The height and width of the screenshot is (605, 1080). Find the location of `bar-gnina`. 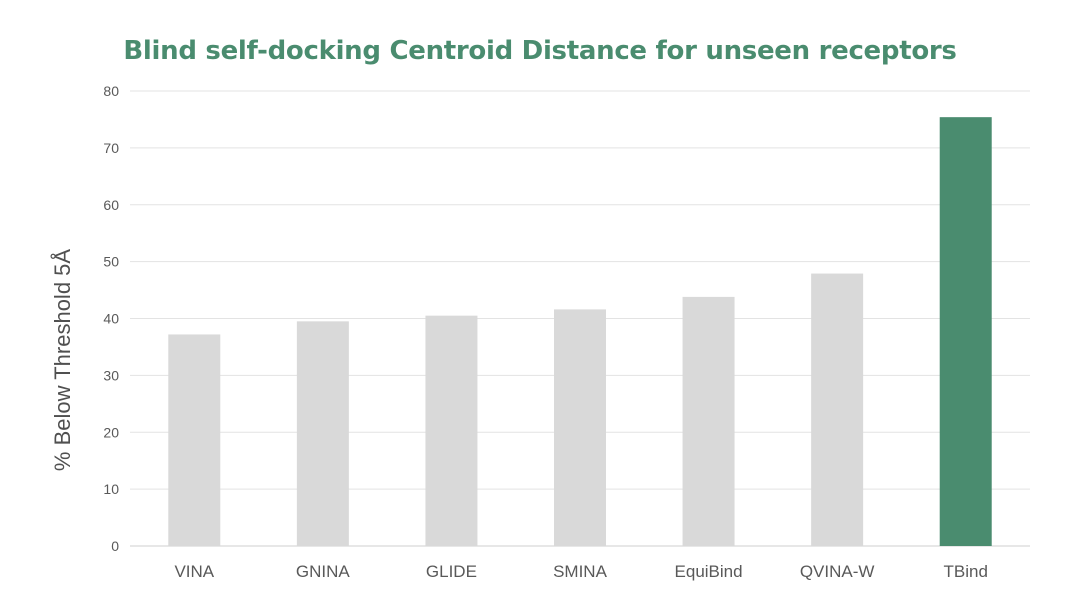

bar-gnina is located at coordinates (322, 433).